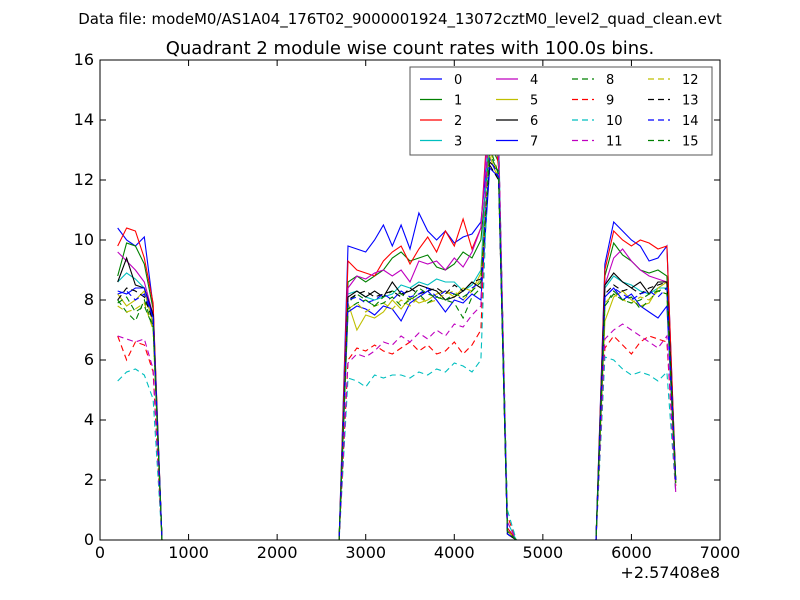 This screenshot has width=800, height=600. Describe the element at coordinates (690, 101) in the screenshot. I see `legend-label: 13` at that location.